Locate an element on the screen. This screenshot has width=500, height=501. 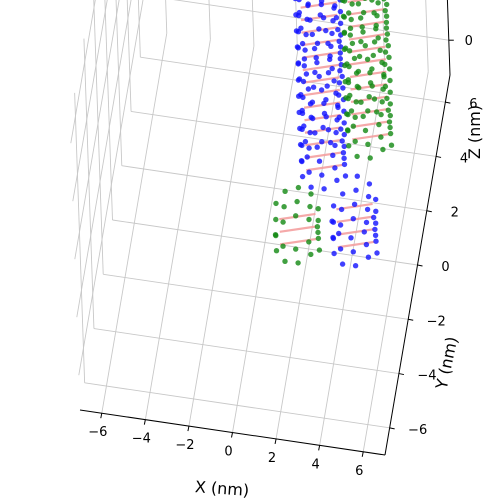
x-tick-label: −2 is located at coordinates (184, 445).